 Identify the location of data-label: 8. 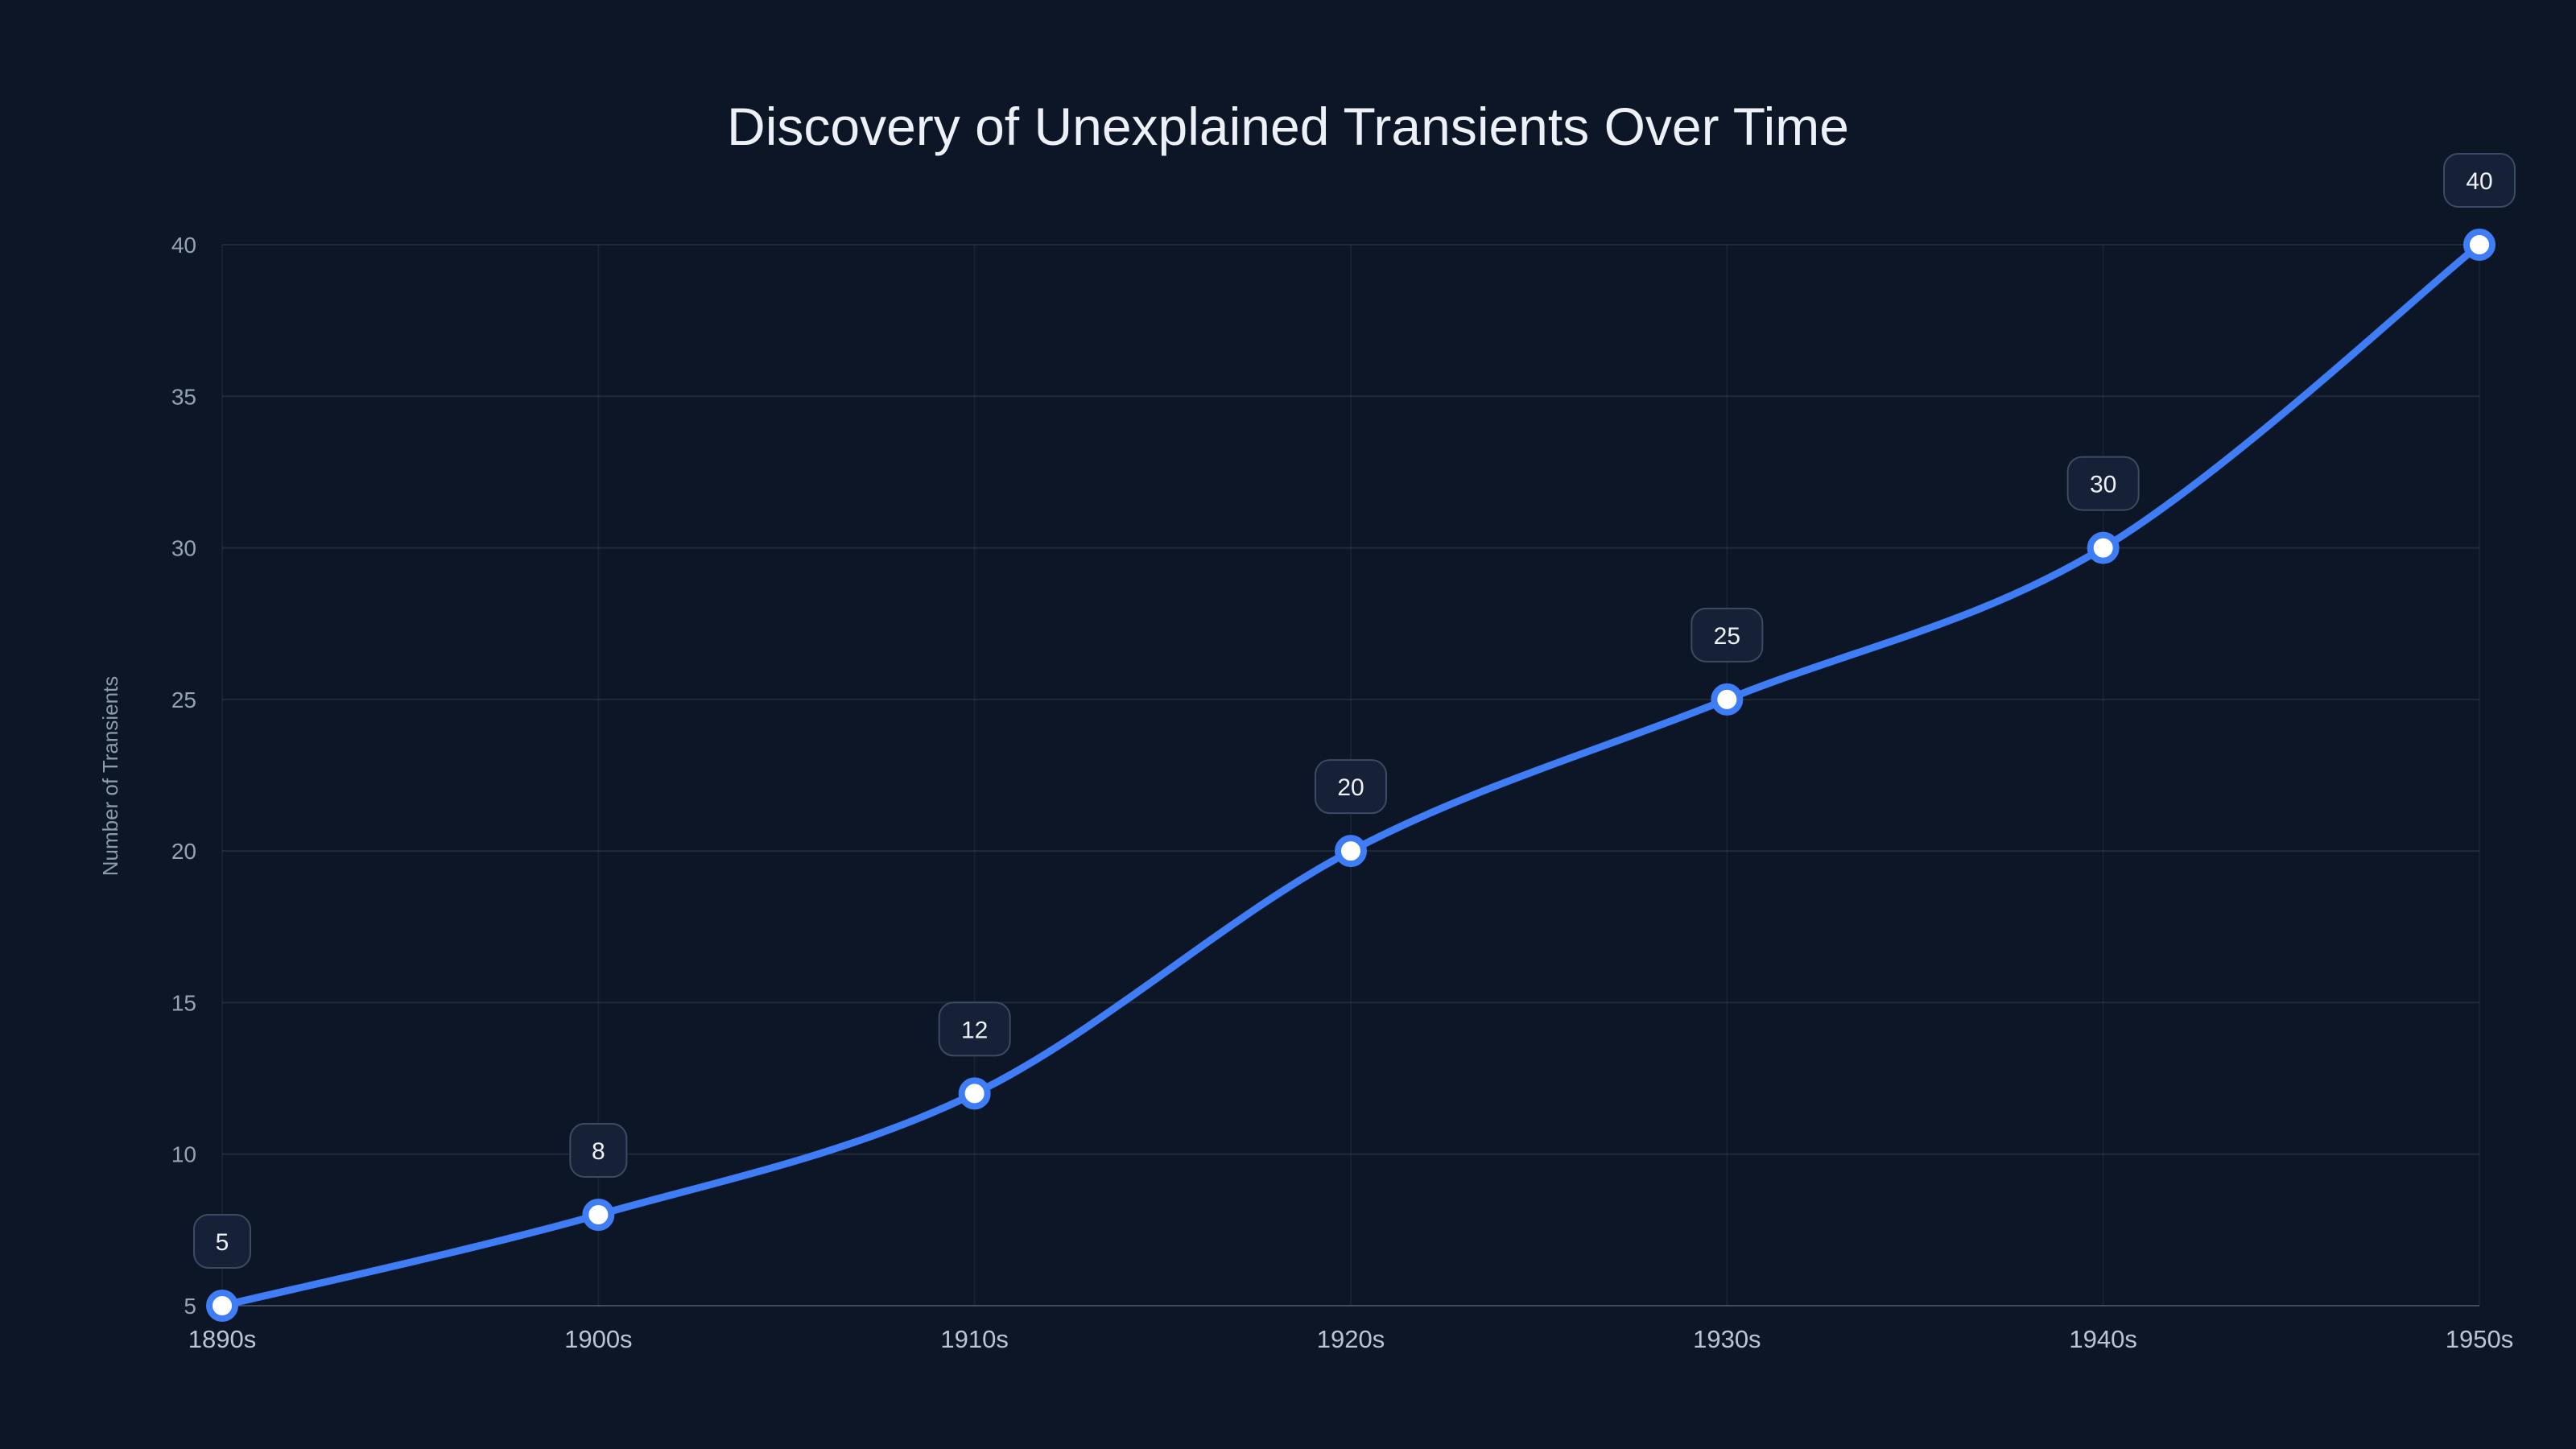
(598, 1151).